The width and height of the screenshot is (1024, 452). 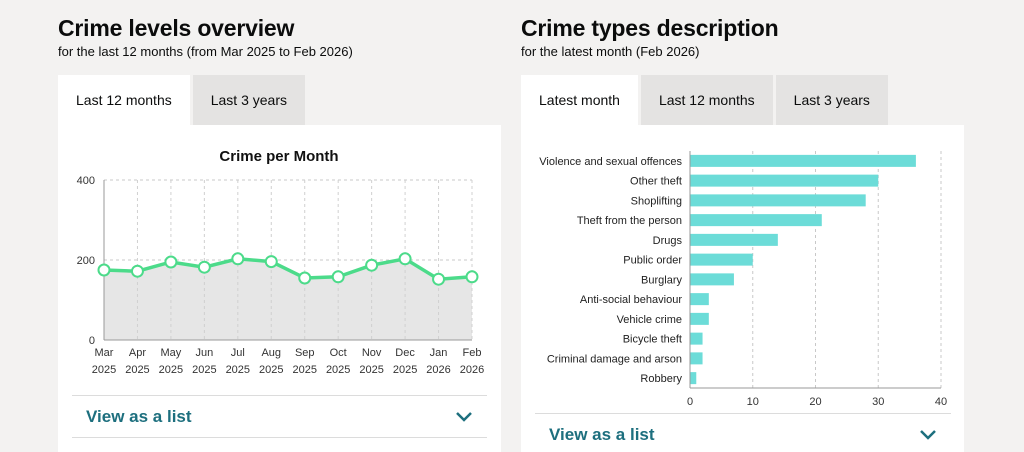 I want to click on chart-title: Crime per Month, so click(x=278, y=156).